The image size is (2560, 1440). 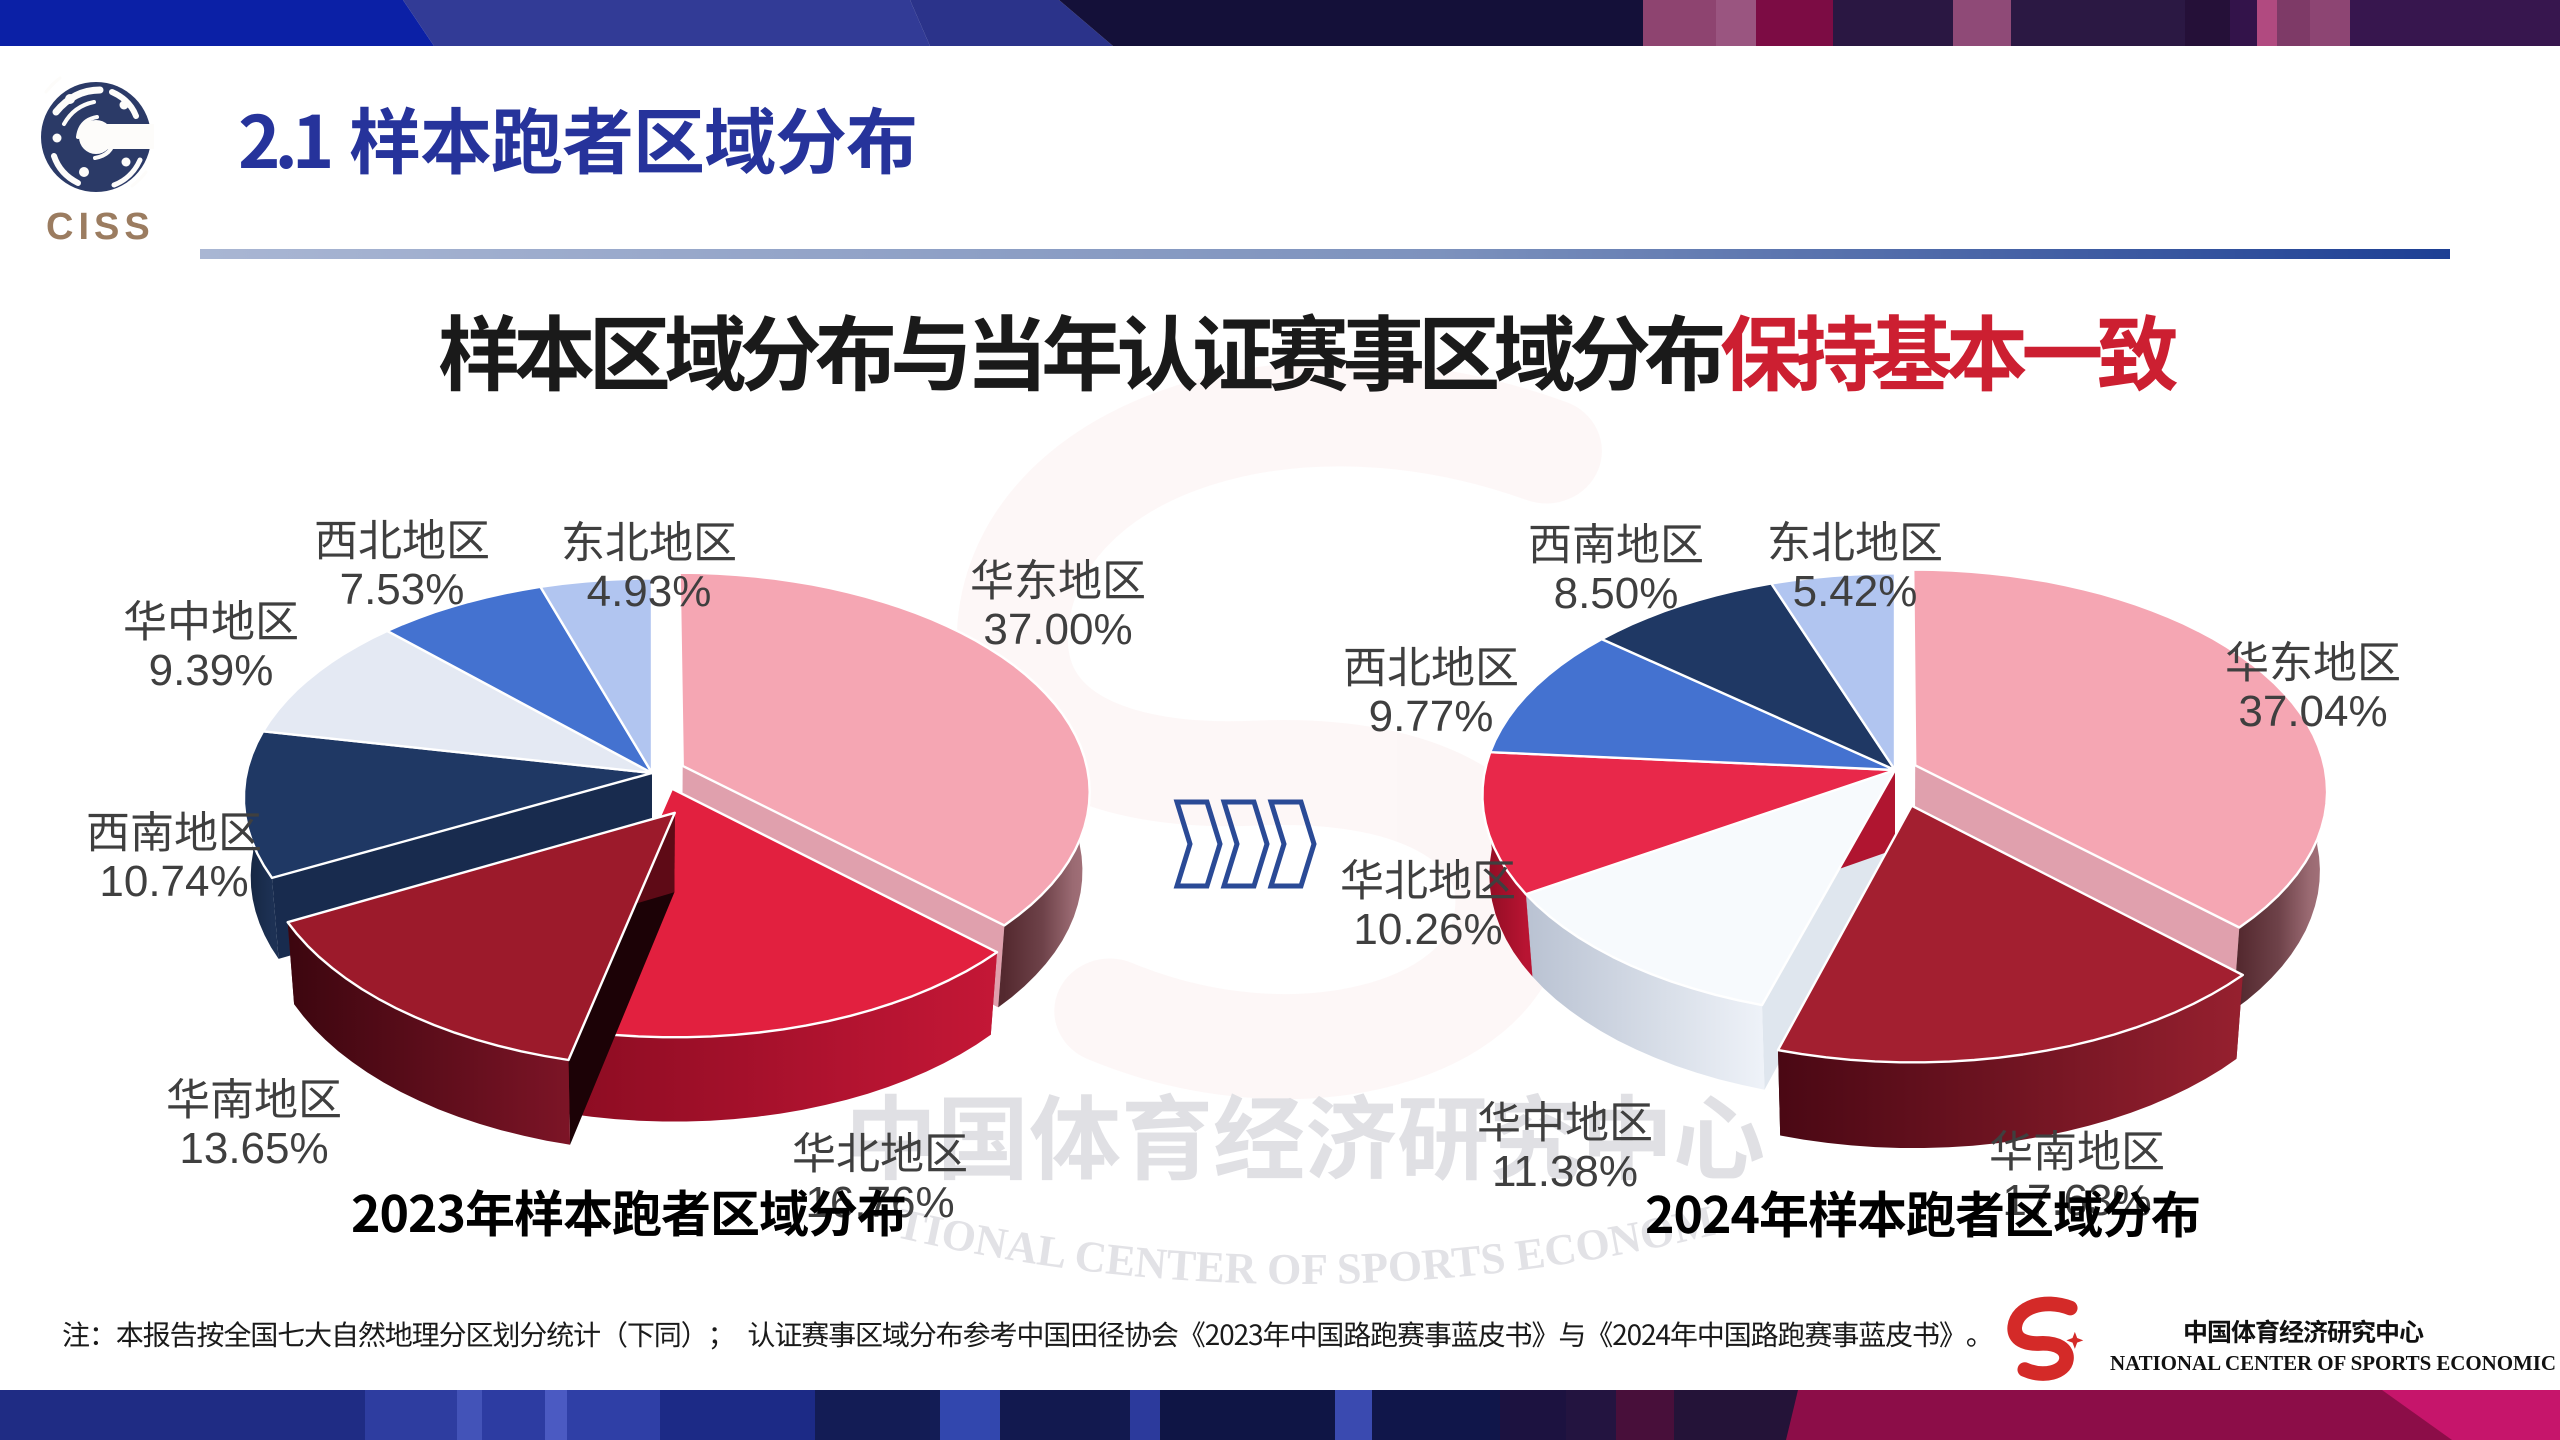 I want to click on svg-text: 4.93%, so click(x=649, y=591).